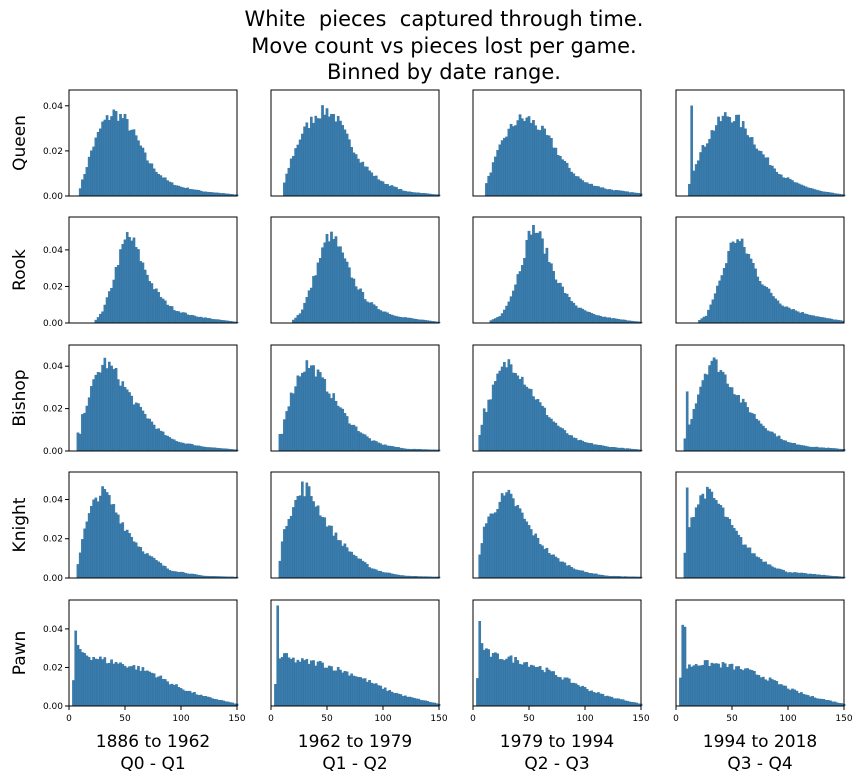 This screenshot has height=782, width=863. Describe the element at coordinates (53, 367) in the screenshot. I see `y-tick-label: 0.04` at that location.